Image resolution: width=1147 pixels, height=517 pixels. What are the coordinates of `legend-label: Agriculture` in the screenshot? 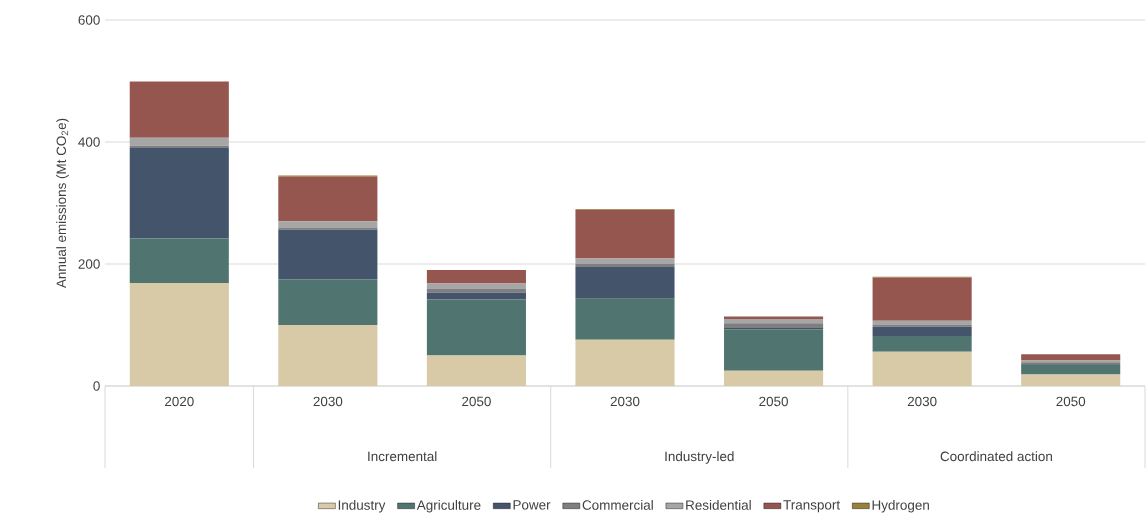 It's located at (448, 506).